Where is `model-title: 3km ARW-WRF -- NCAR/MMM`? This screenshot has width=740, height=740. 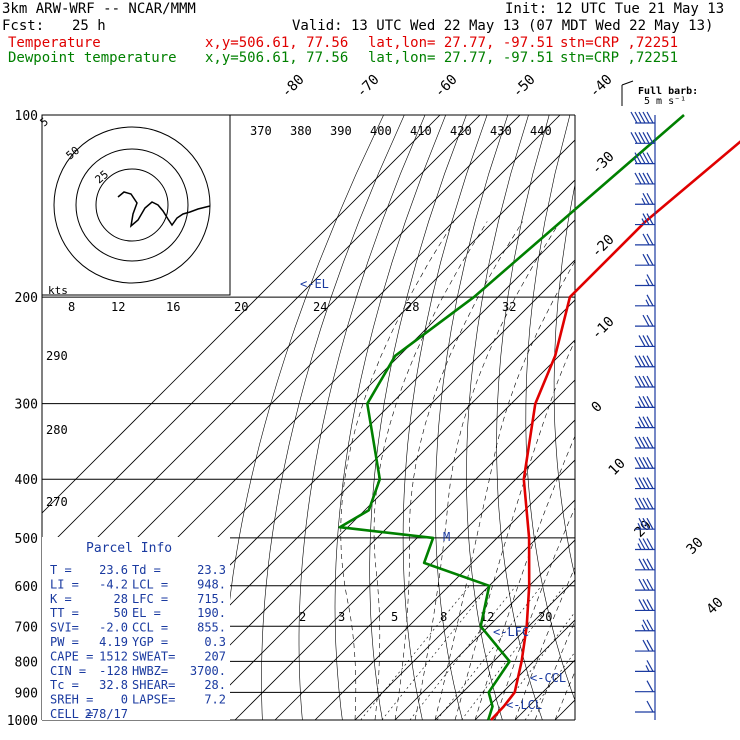 model-title: 3km ARW-WRF -- NCAR/MMM is located at coordinates (99, 9).